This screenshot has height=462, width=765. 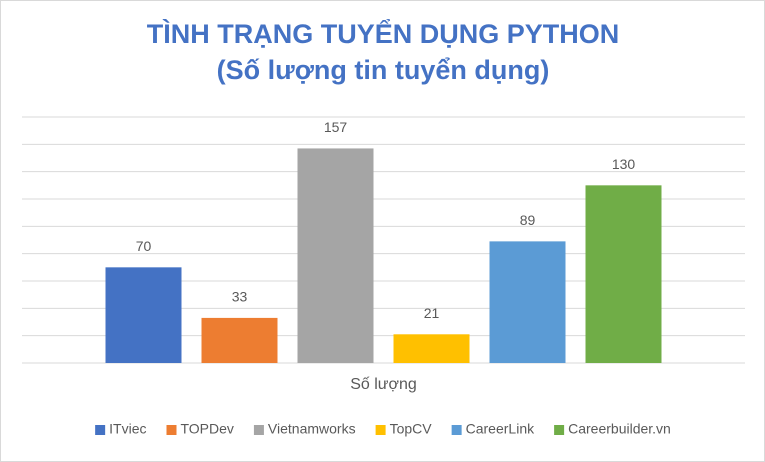 I want to click on x-tick-label: Số lượng, so click(x=383, y=384).